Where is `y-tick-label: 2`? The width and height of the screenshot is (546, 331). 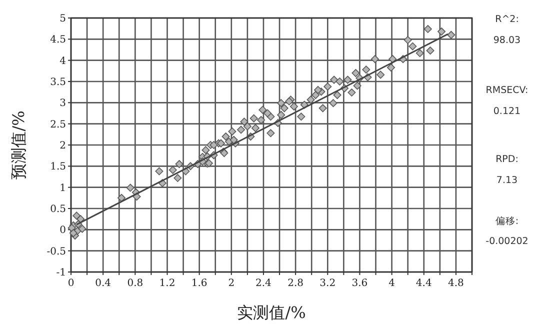
y-tick-label: 2 is located at coordinates (63, 146).